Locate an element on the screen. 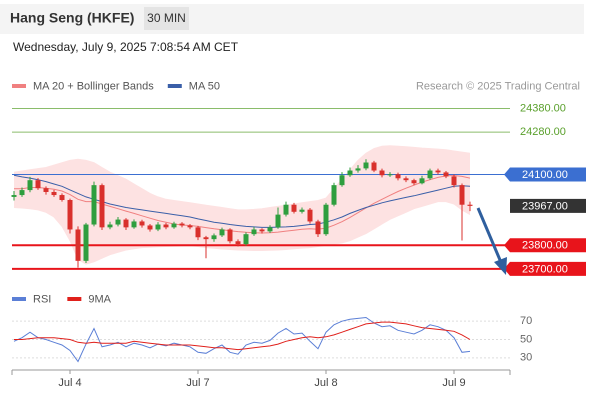 This screenshot has height=405, width=590. bollinger-lower is located at coordinates (242, 233).